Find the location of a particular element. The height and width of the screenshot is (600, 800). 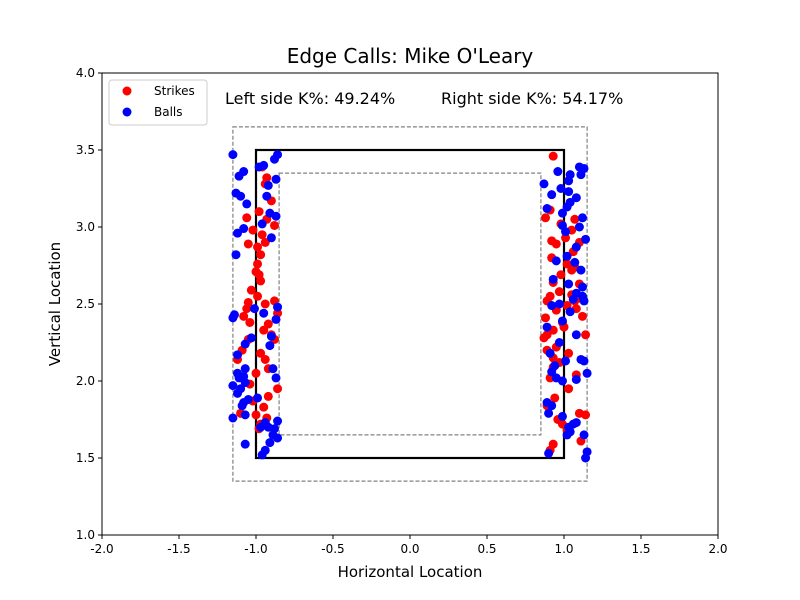

x-tick-label: -2.0 is located at coordinates (101, 549).